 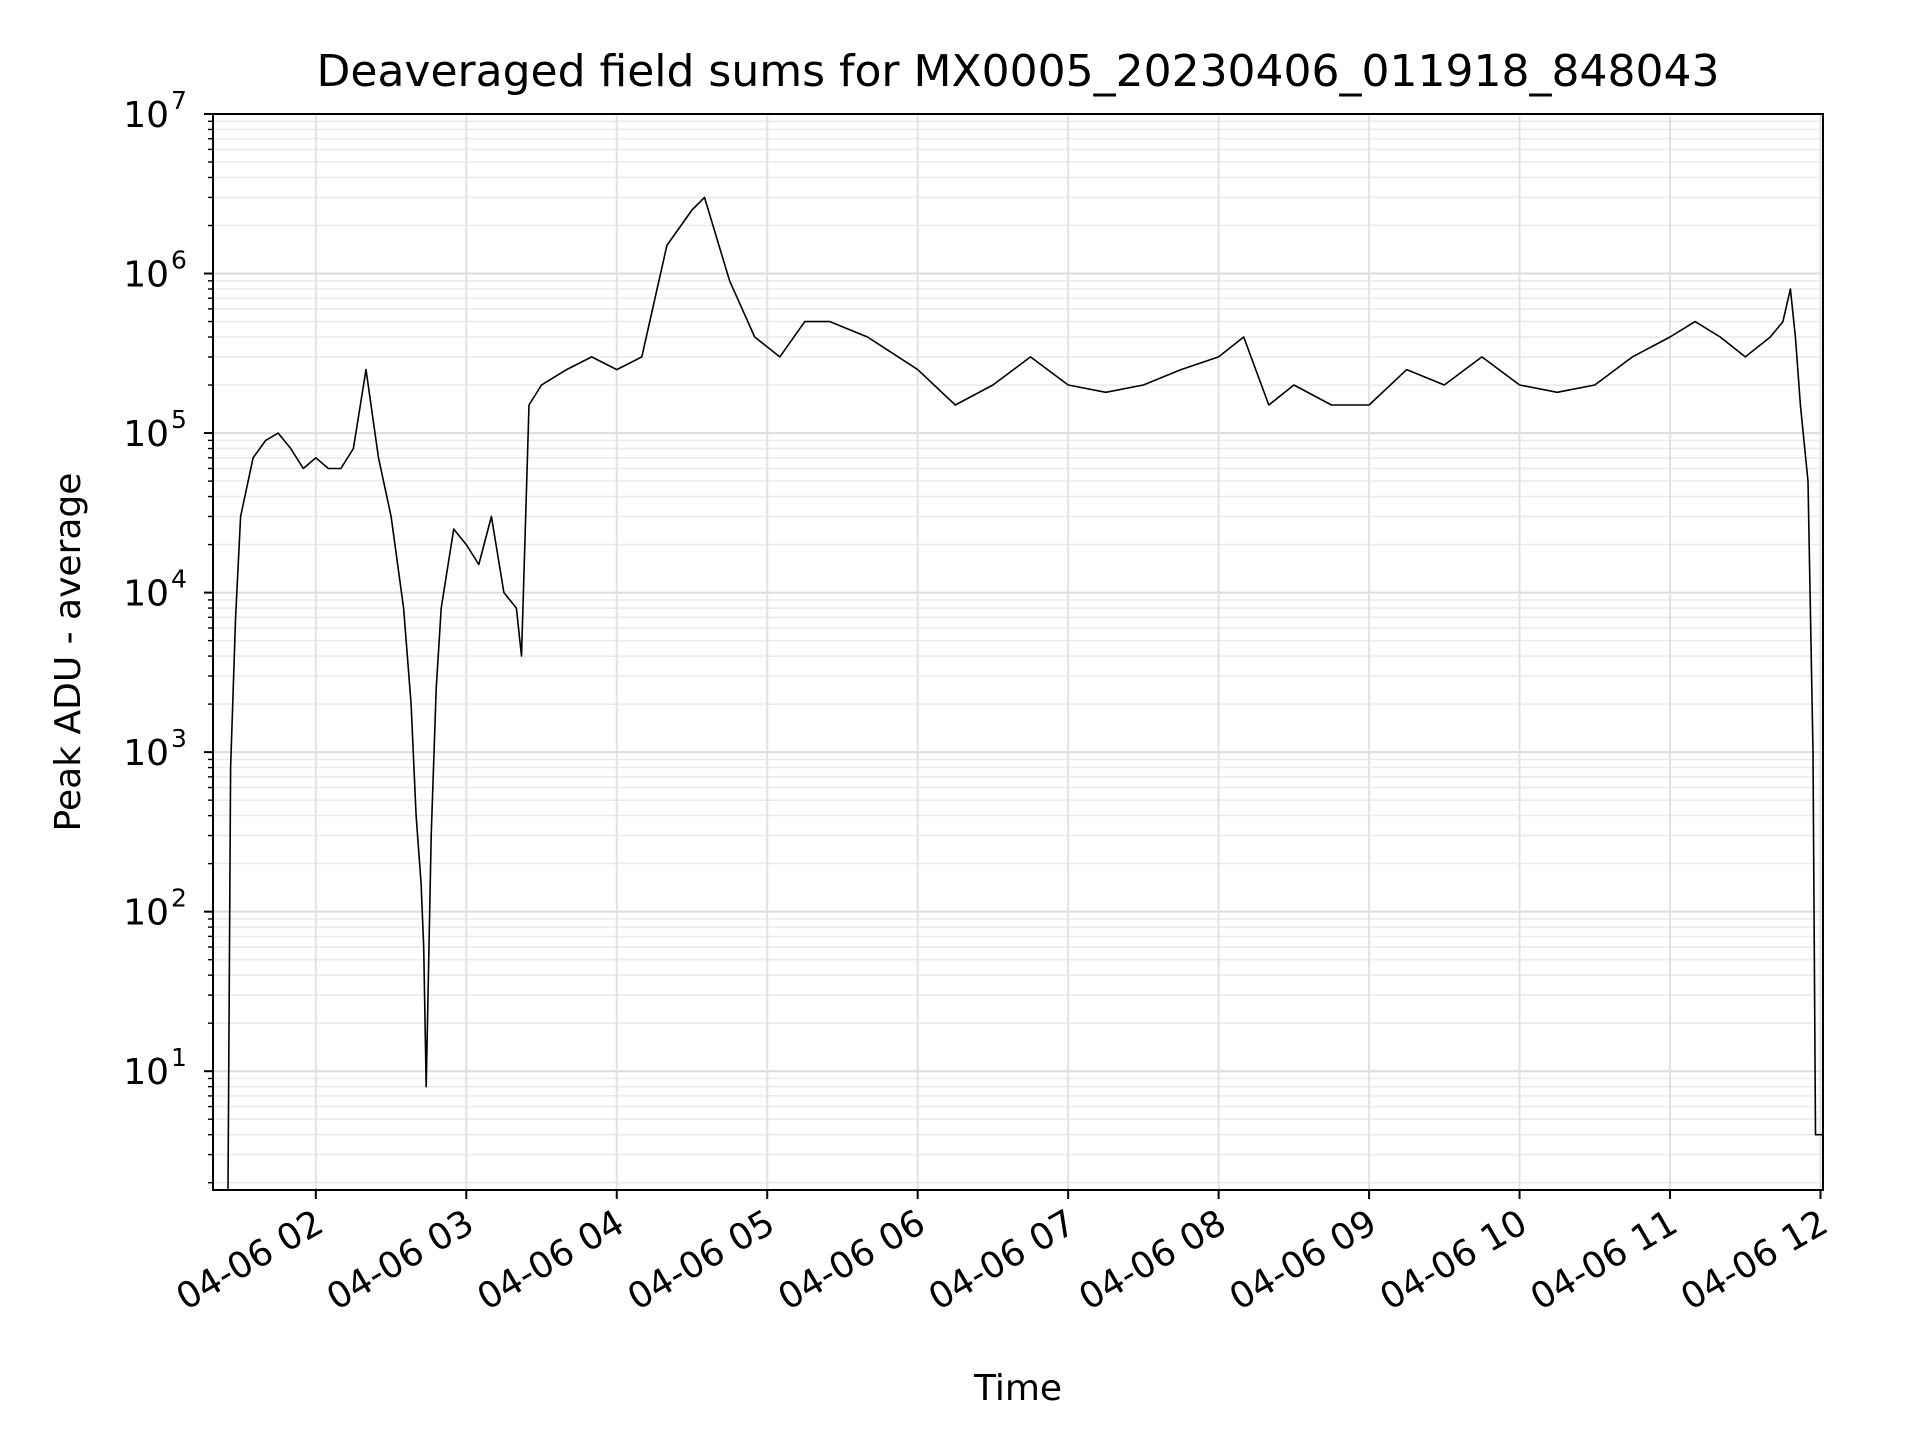 I want to click on y-tick-label: 10 4, so click(x=155, y=590).